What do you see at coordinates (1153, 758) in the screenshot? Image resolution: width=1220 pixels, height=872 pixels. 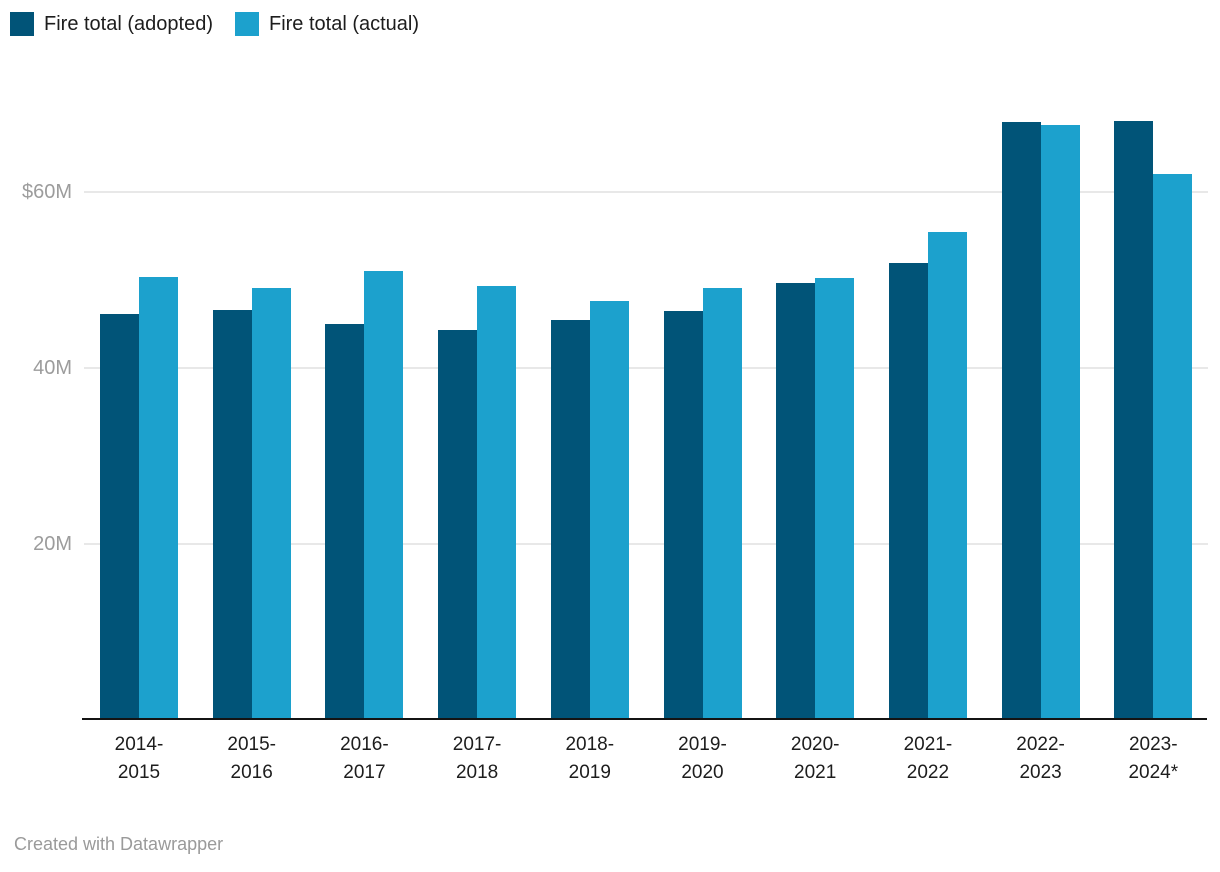 I see `x-tick-label-2023-2024: 2023- 2024*` at bounding box center [1153, 758].